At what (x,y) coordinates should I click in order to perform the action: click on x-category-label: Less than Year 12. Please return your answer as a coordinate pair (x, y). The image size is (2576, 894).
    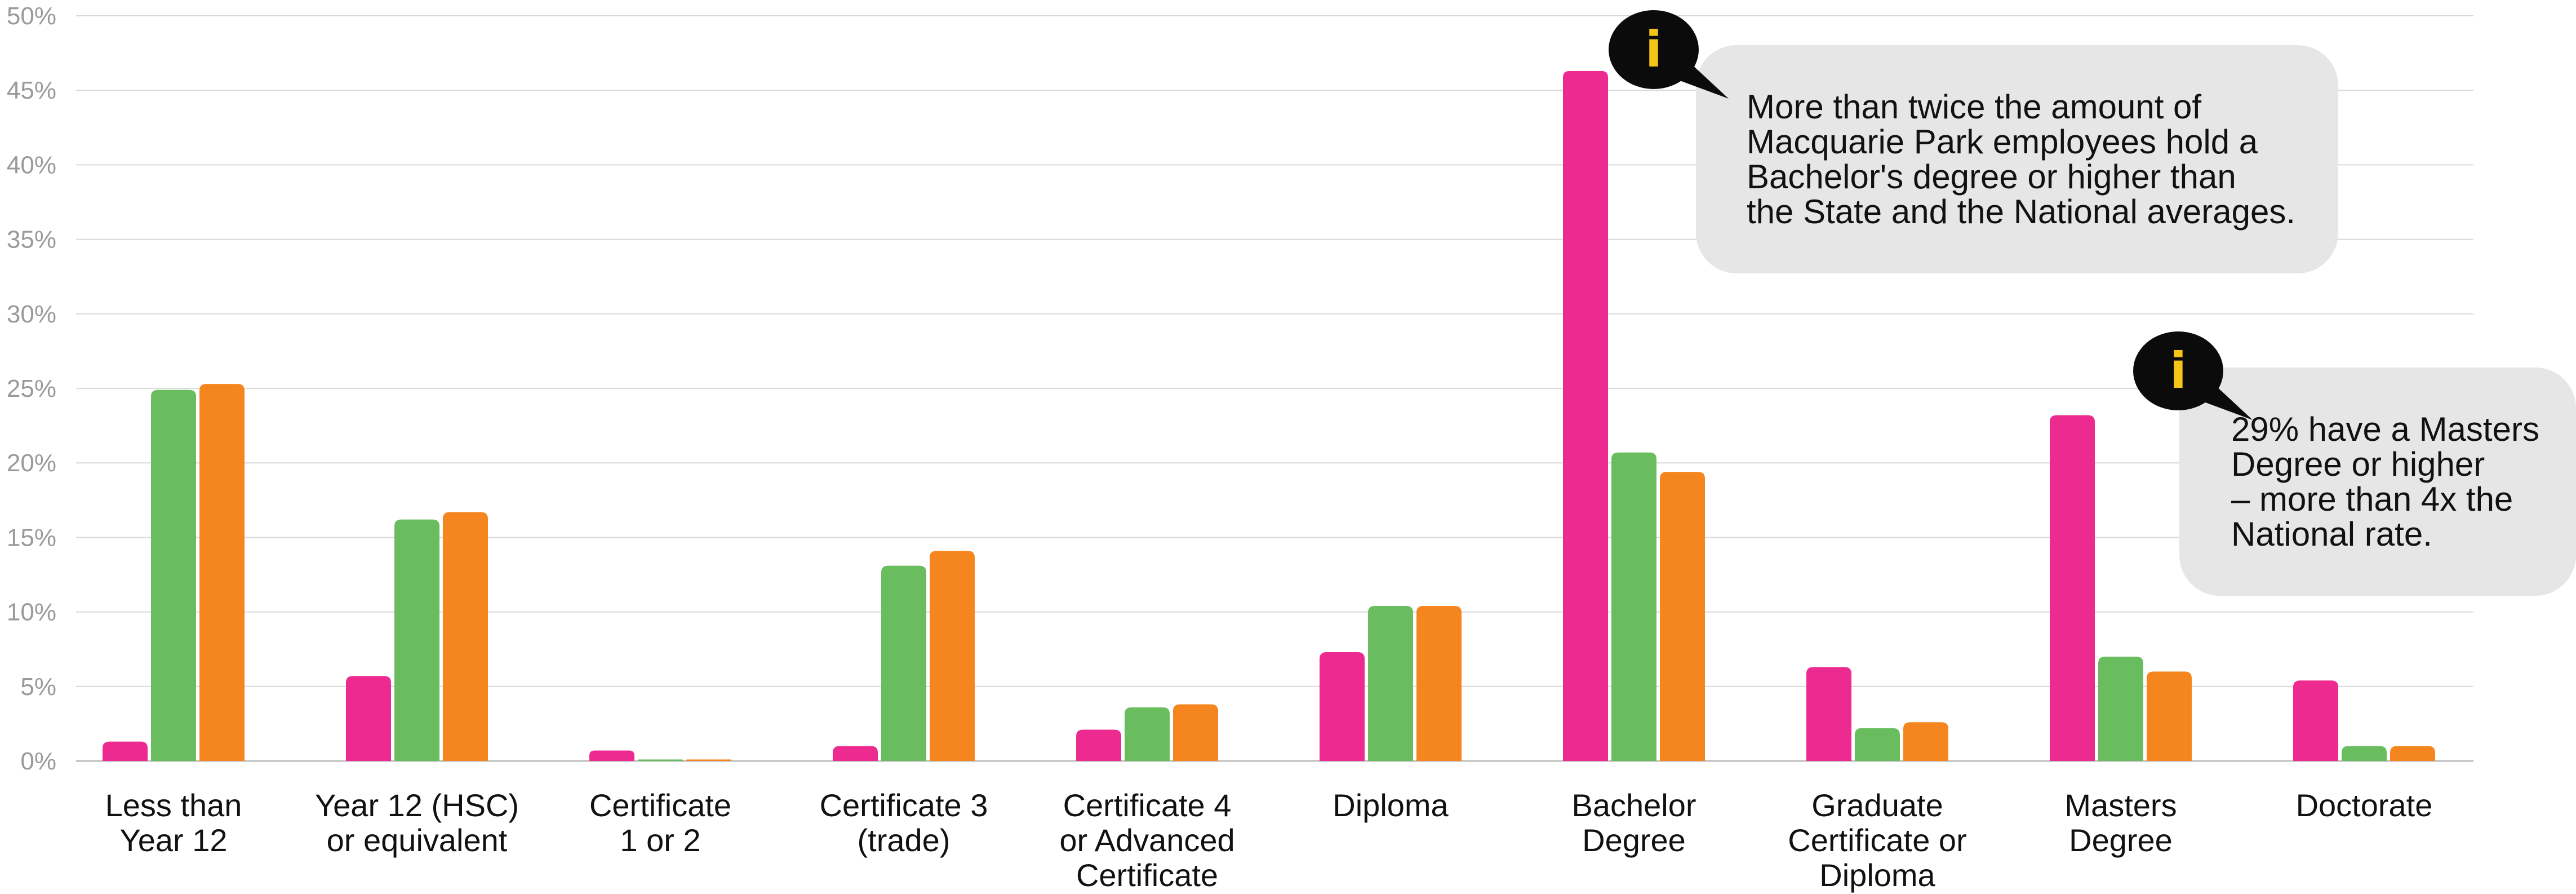
    Looking at the image, I should click on (173, 822).